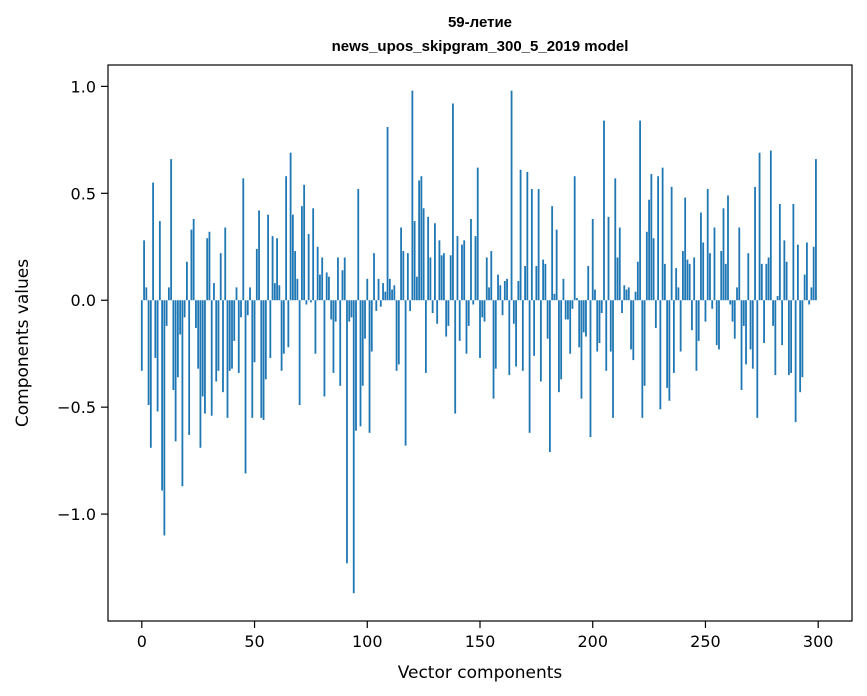  What do you see at coordinates (592, 641) in the screenshot?
I see `x-tick-label: 200` at bounding box center [592, 641].